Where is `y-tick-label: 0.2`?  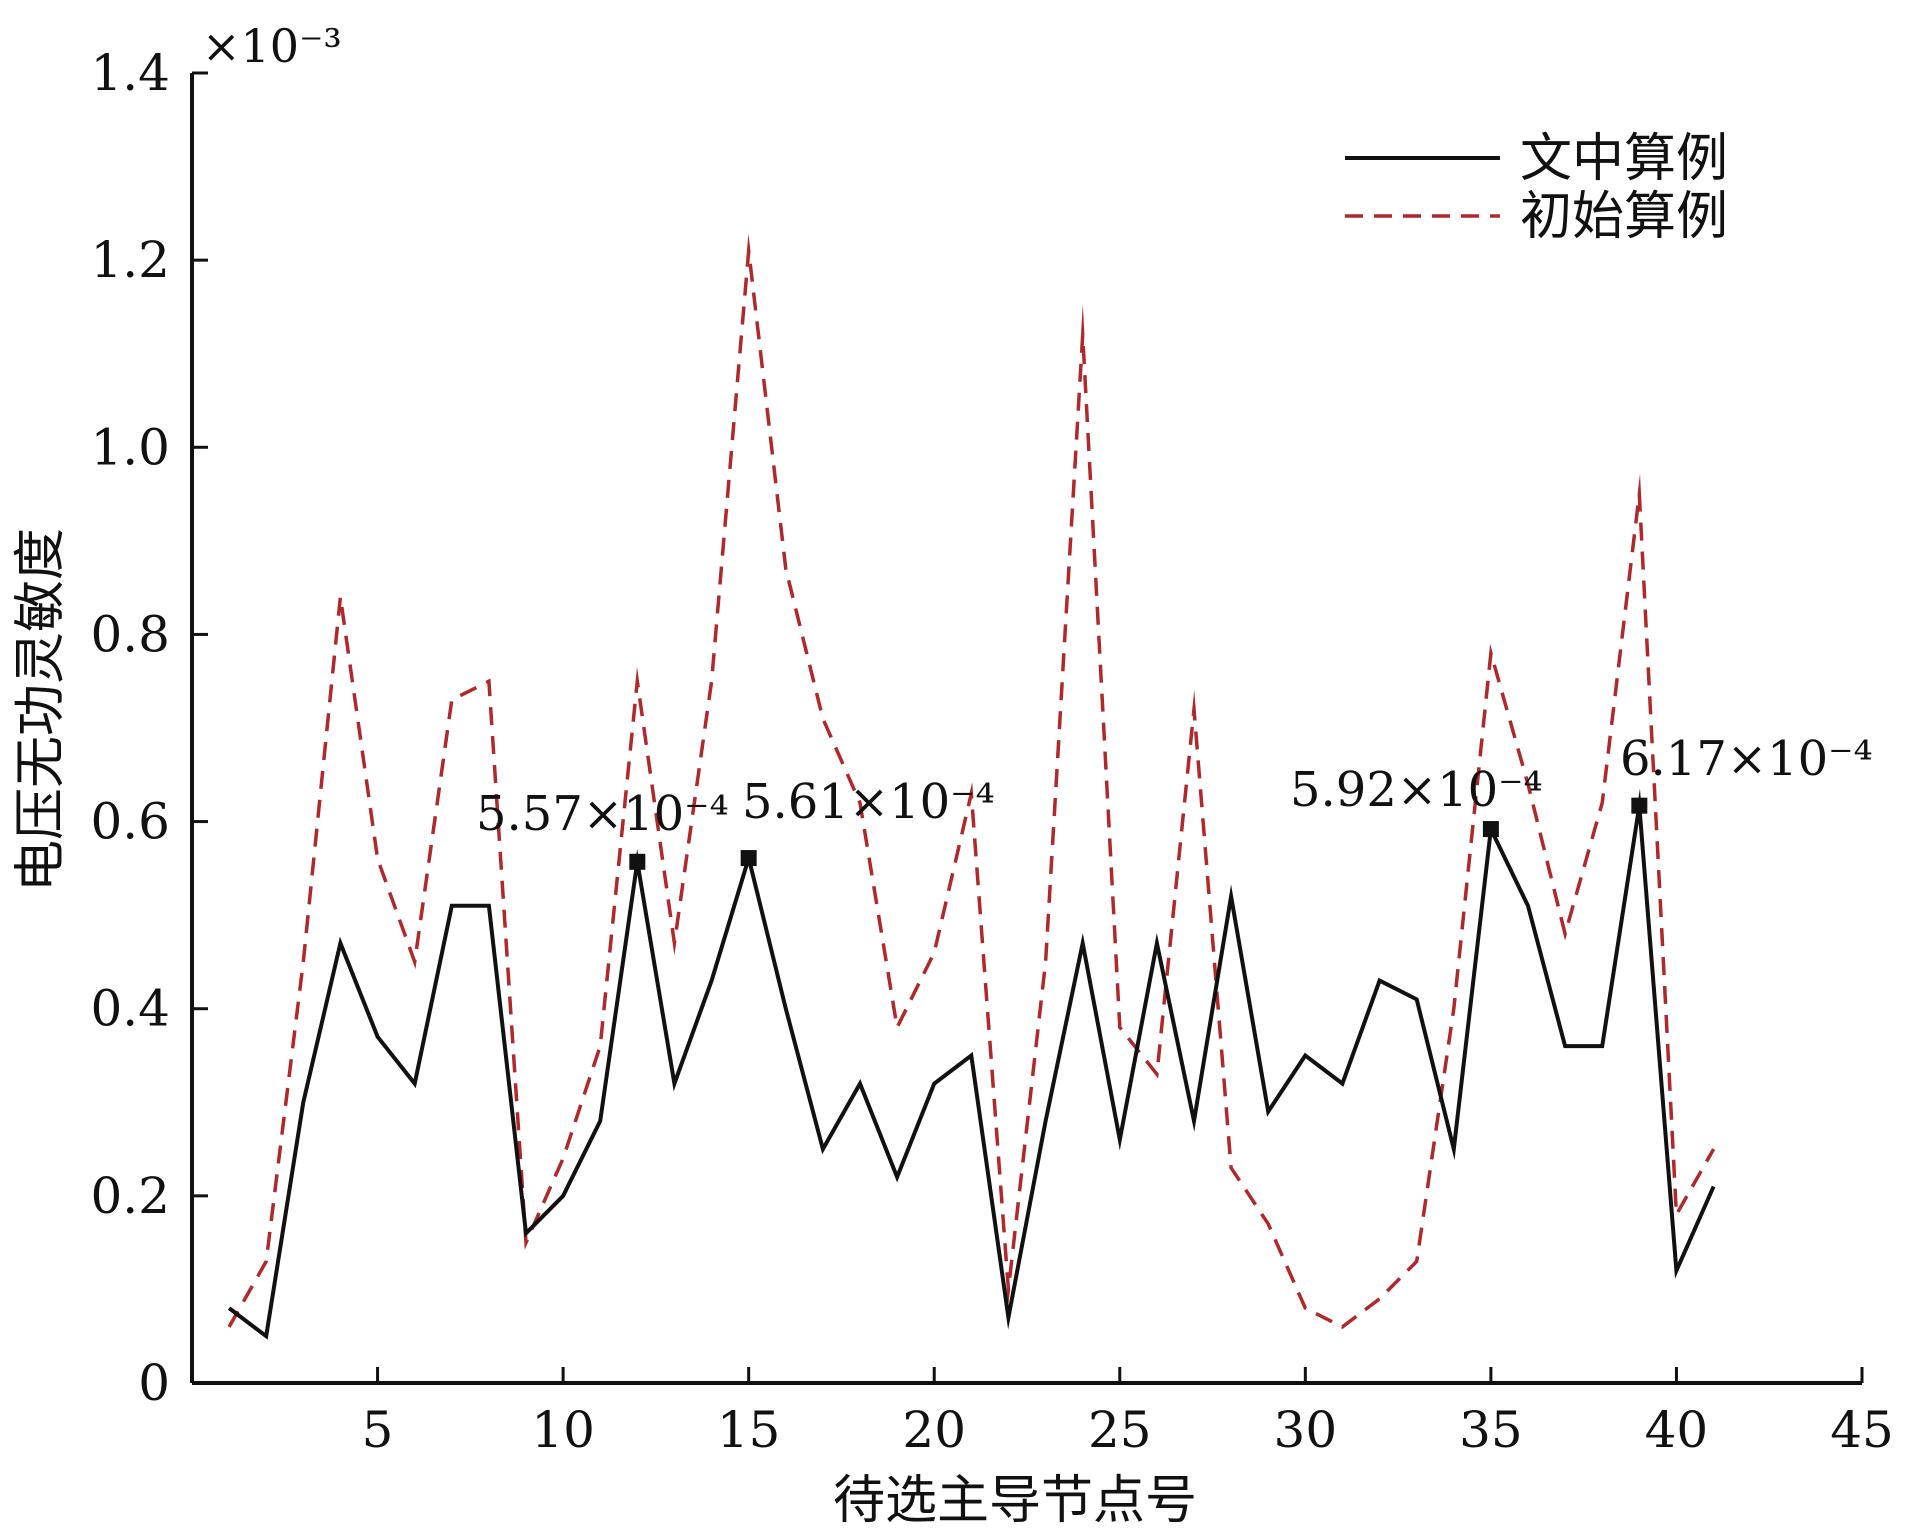 y-tick-label: 0.2 is located at coordinates (130, 1196).